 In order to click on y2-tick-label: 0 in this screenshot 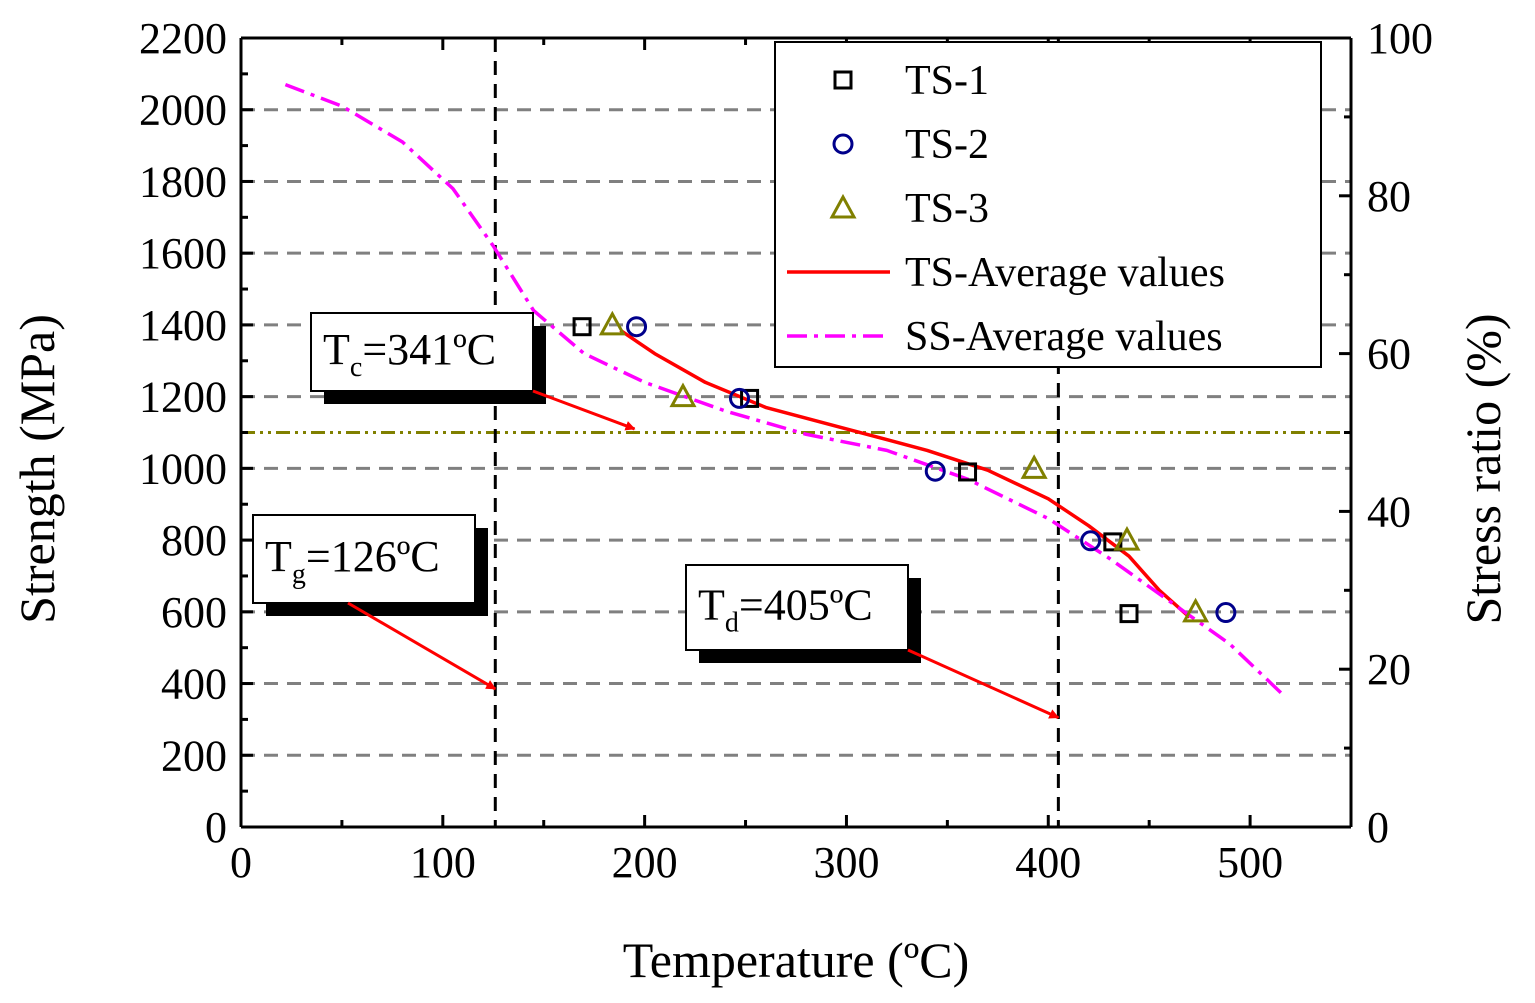, I will do `click(1378, 827)`.